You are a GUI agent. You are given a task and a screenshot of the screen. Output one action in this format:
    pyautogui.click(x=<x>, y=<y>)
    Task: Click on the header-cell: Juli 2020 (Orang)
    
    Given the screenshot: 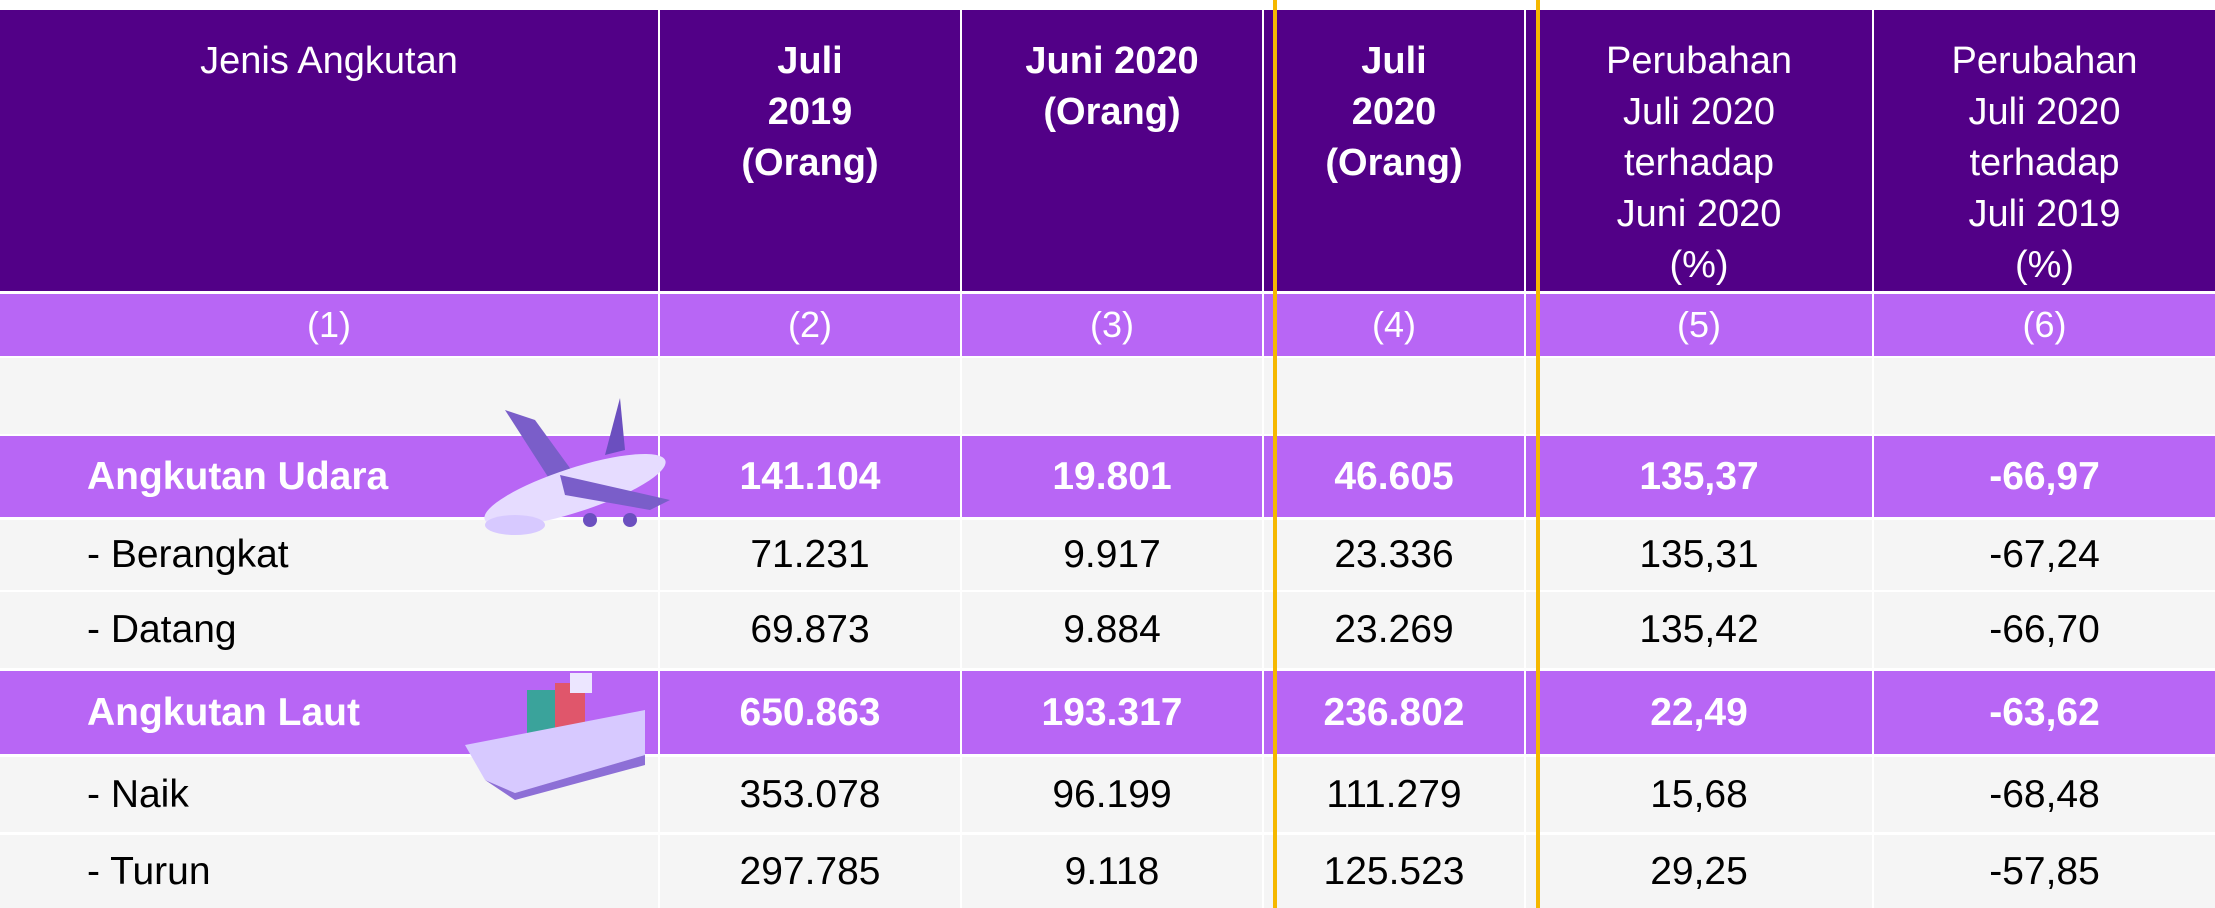 What is the action you would take?
    pyautogui.click(x=1394, y=150)
    